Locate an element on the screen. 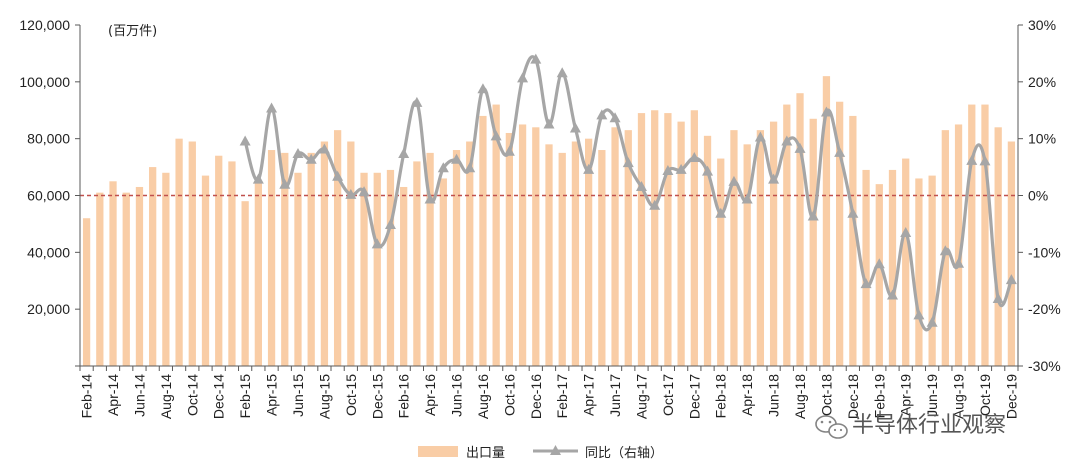 The height and width of the screenshot is (470, 1080). x-tick-label: Apr-19 is located at coordinates (906, 395).